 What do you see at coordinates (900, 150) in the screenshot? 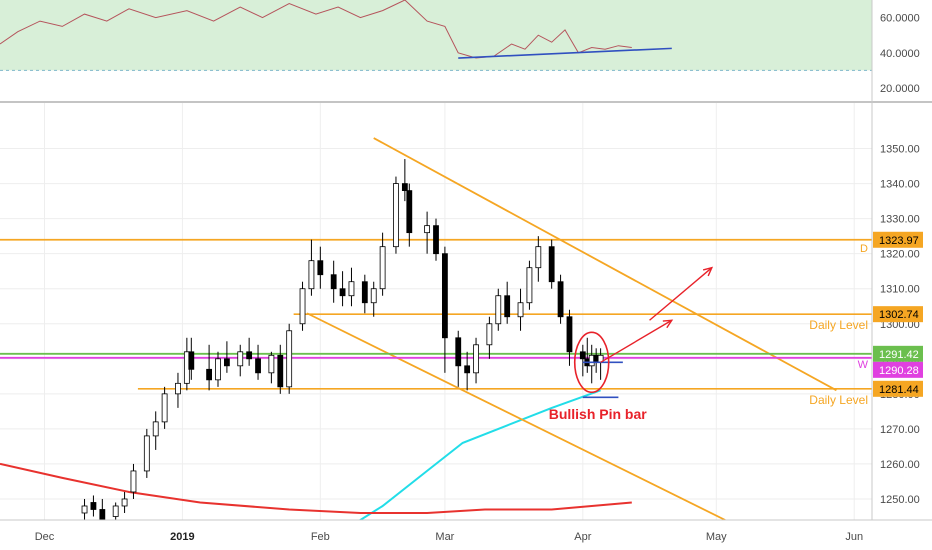
I see `price-y-tick: 1350.00` at bounding box center [900, 150].